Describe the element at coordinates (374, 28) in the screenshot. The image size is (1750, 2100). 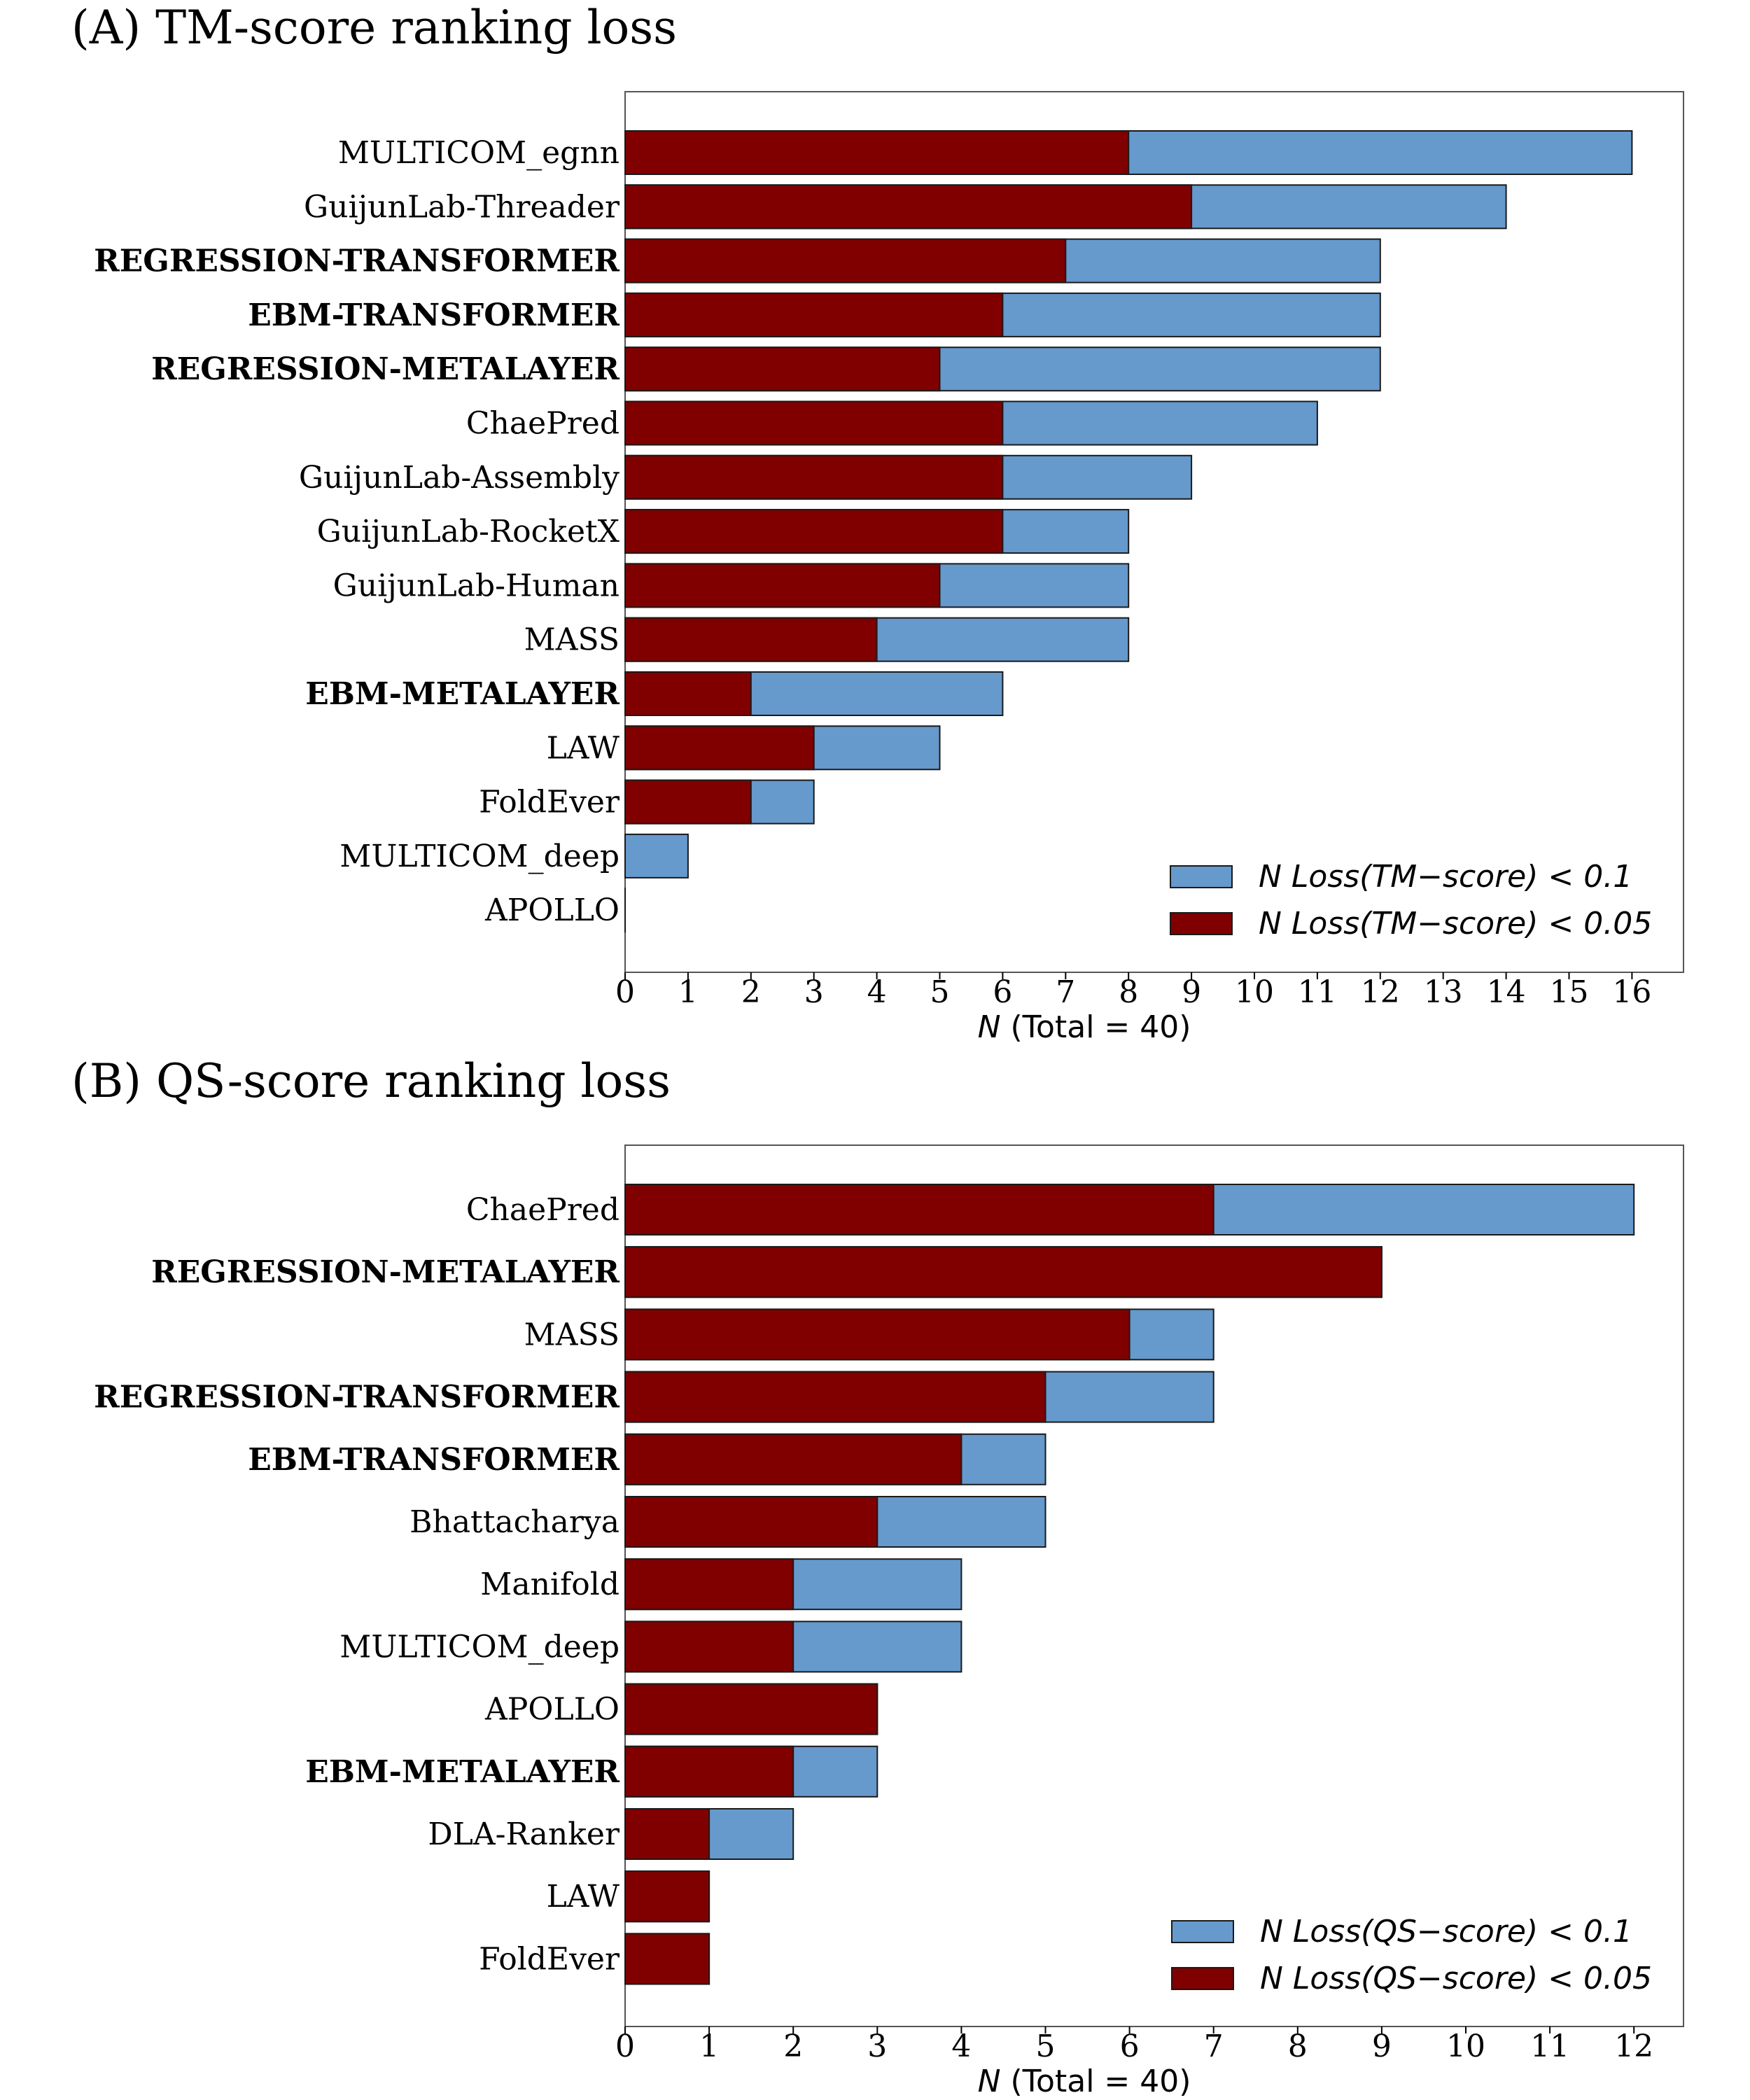
I see `panel-title: (A) TM-score ranking loss` at that location.